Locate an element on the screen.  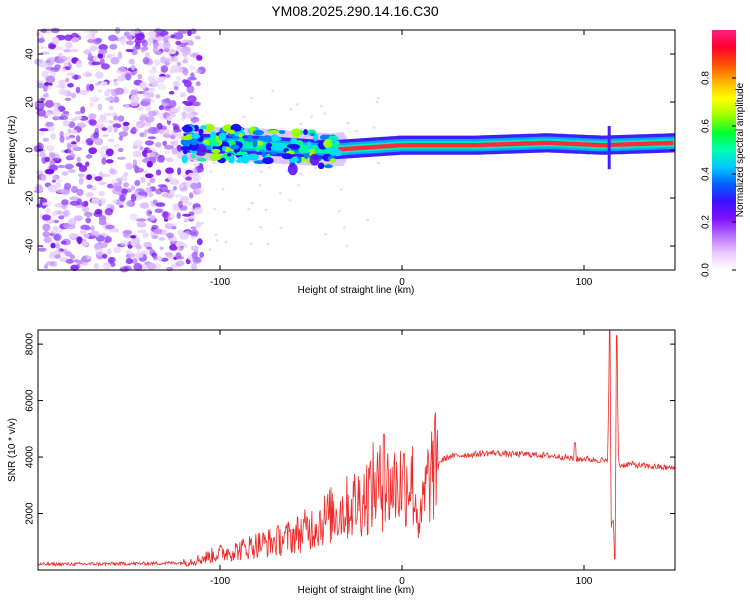
colorbar-tick-label: 0.4 is located at coordinates (706, 174).